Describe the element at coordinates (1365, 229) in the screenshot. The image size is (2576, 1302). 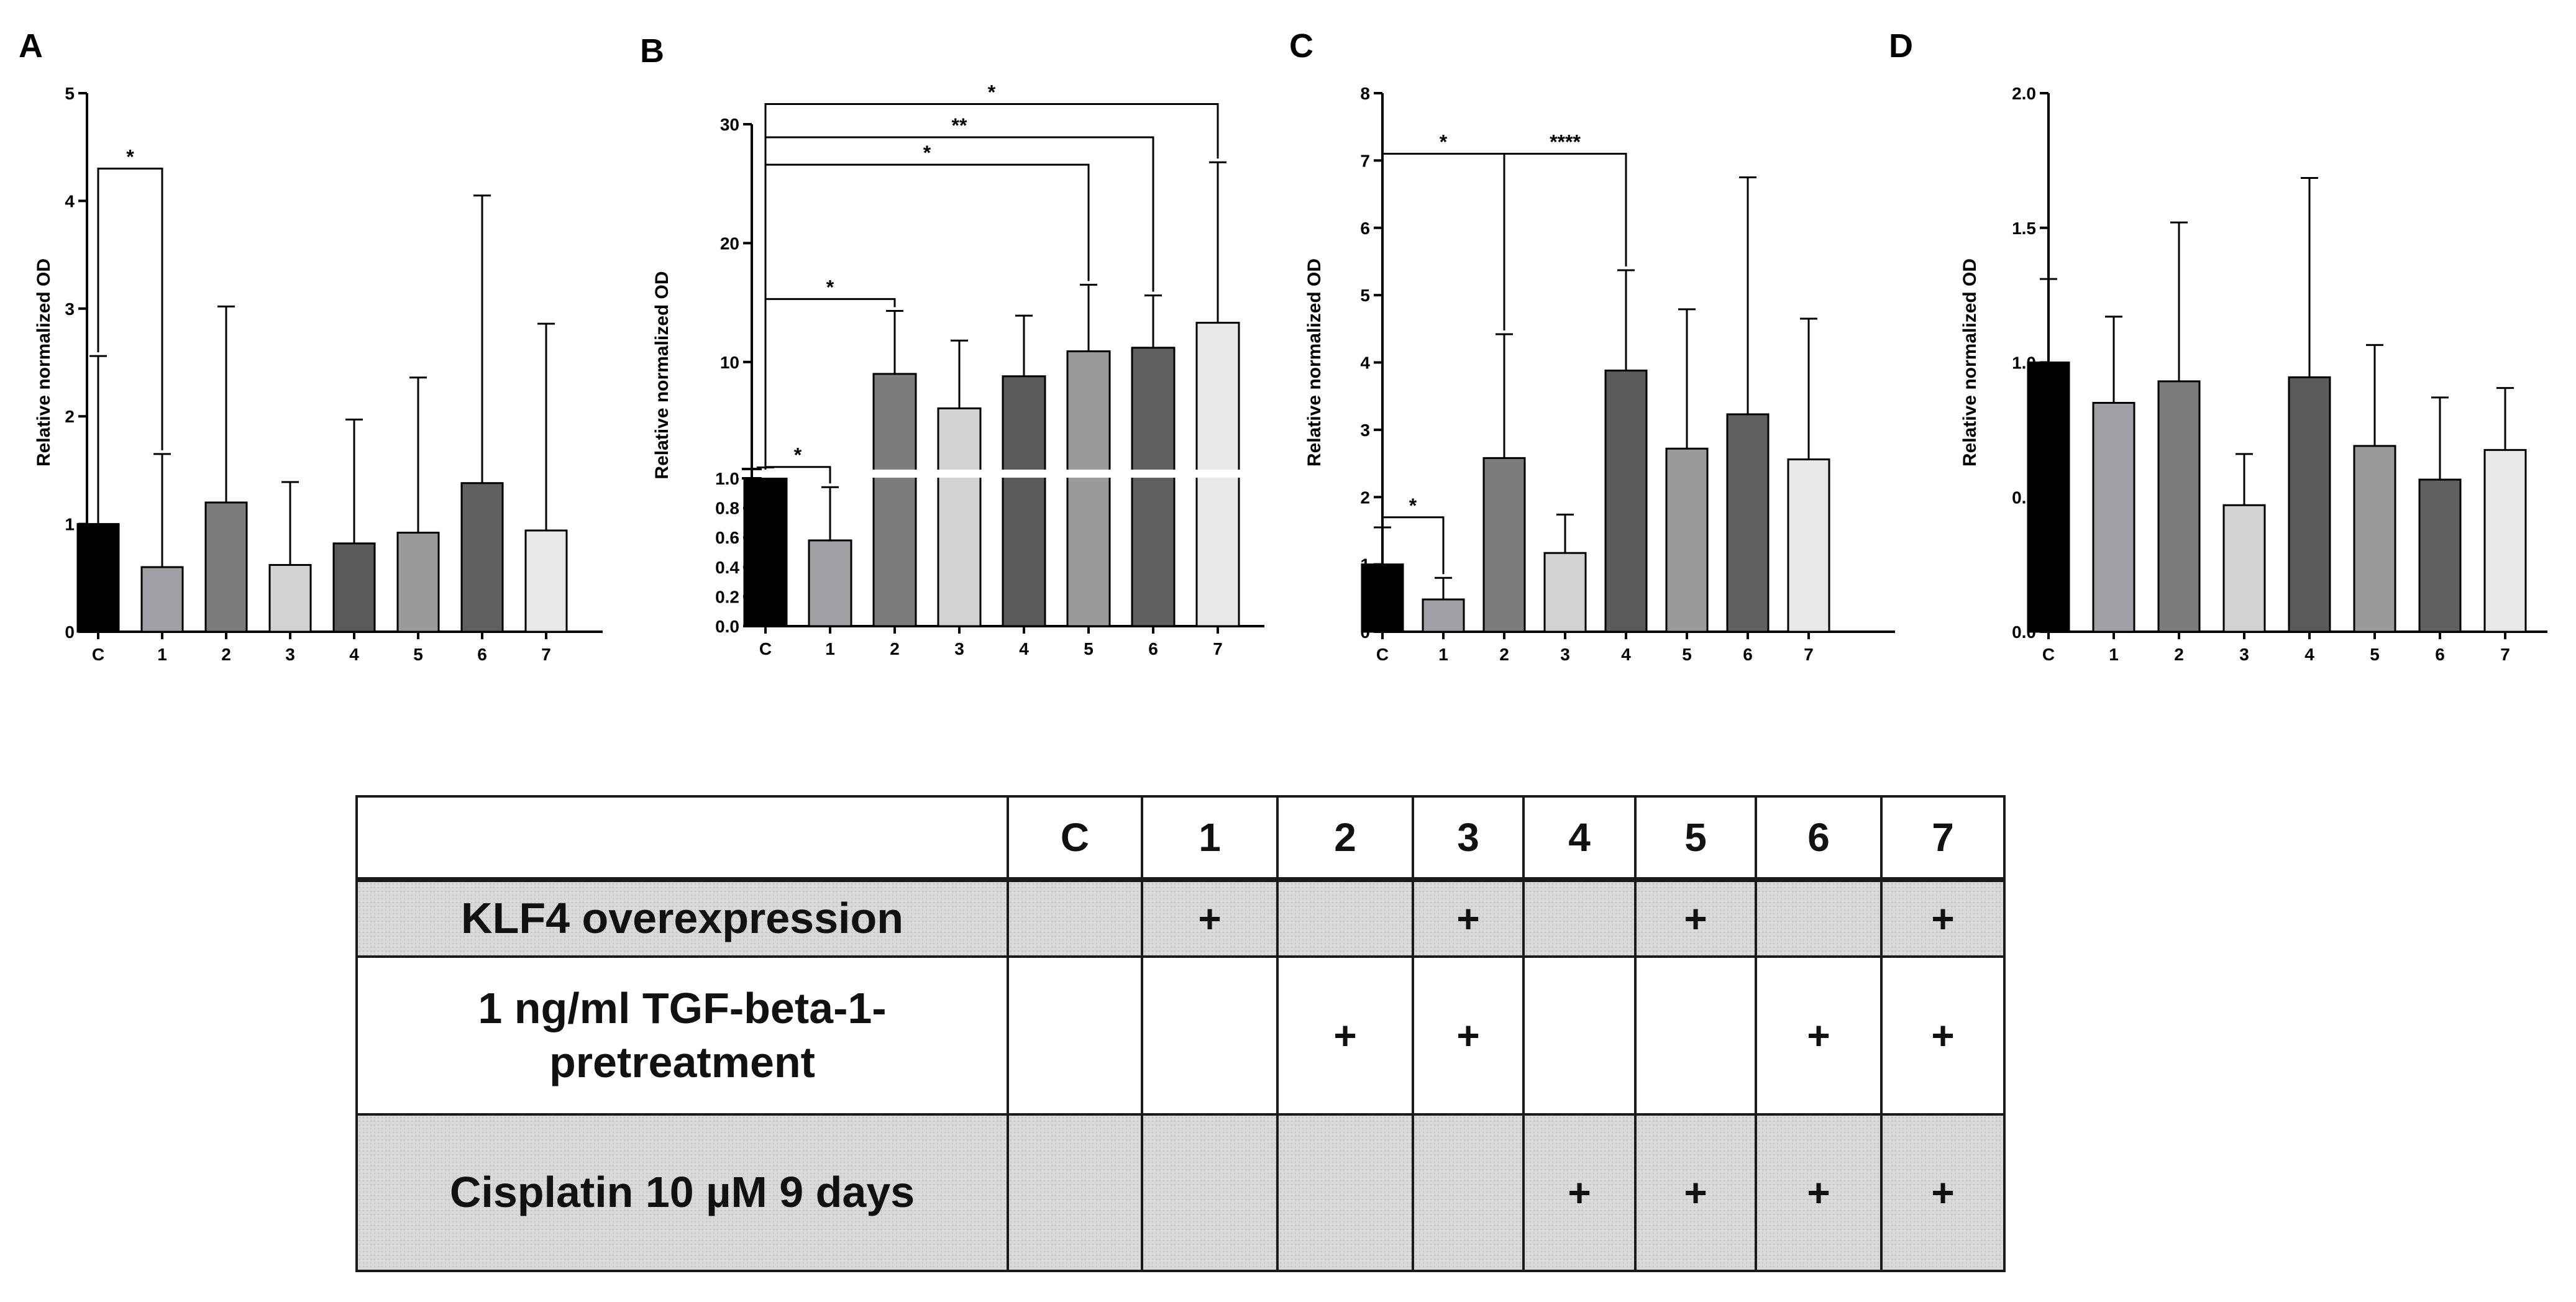
I see `panel-c-y-tick-label: 6` at that location.